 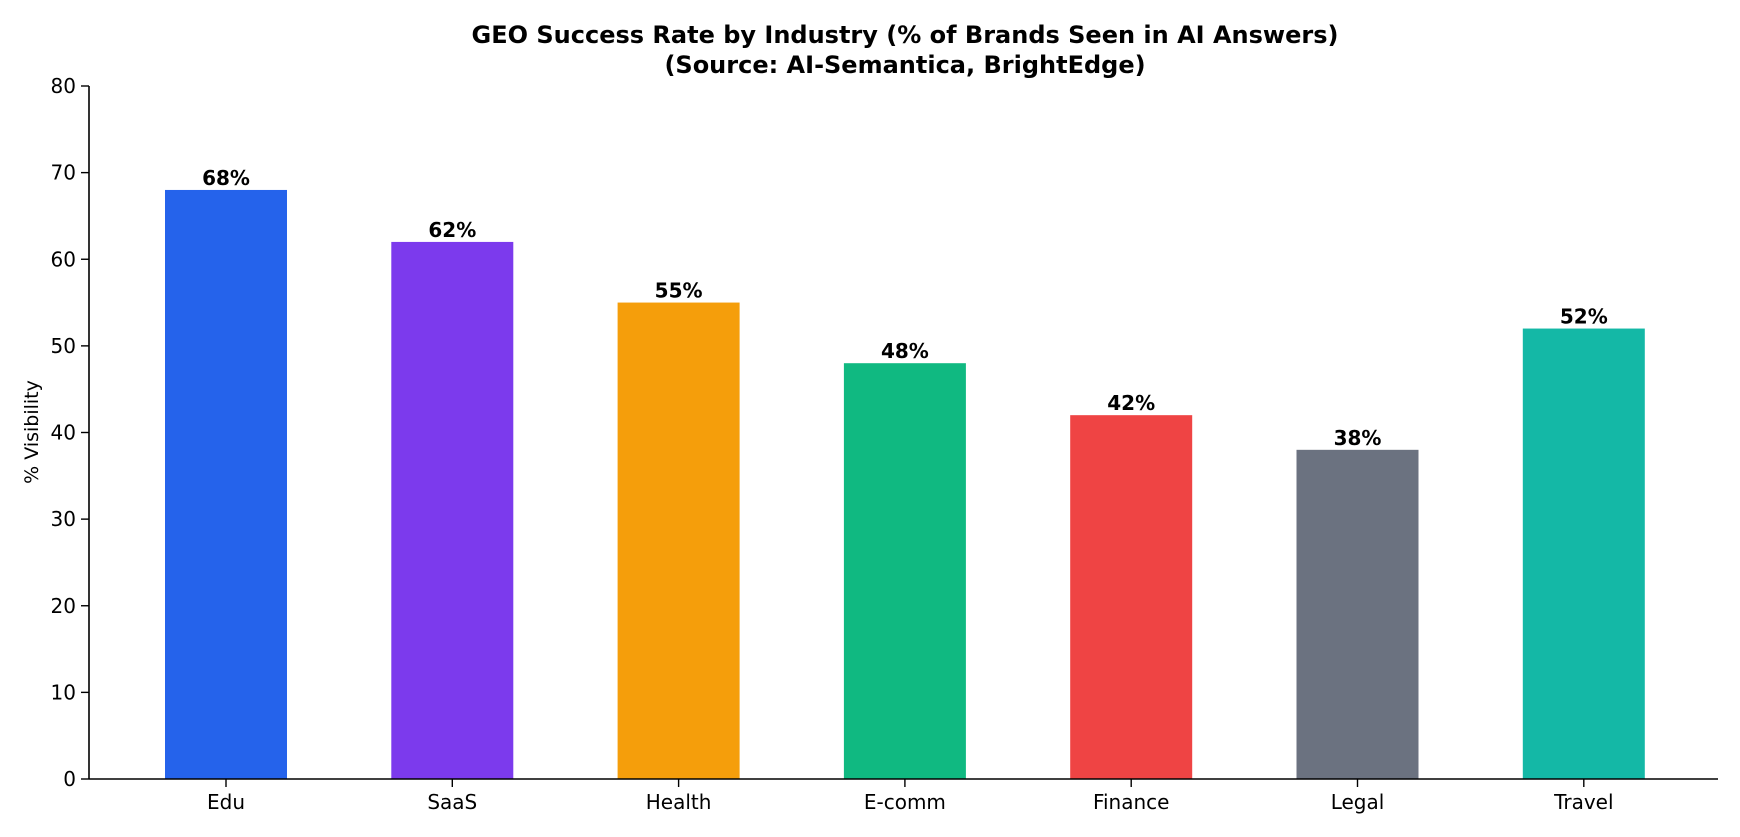 I want to click on y-tick-label: 0, so click(x=69, y=779).